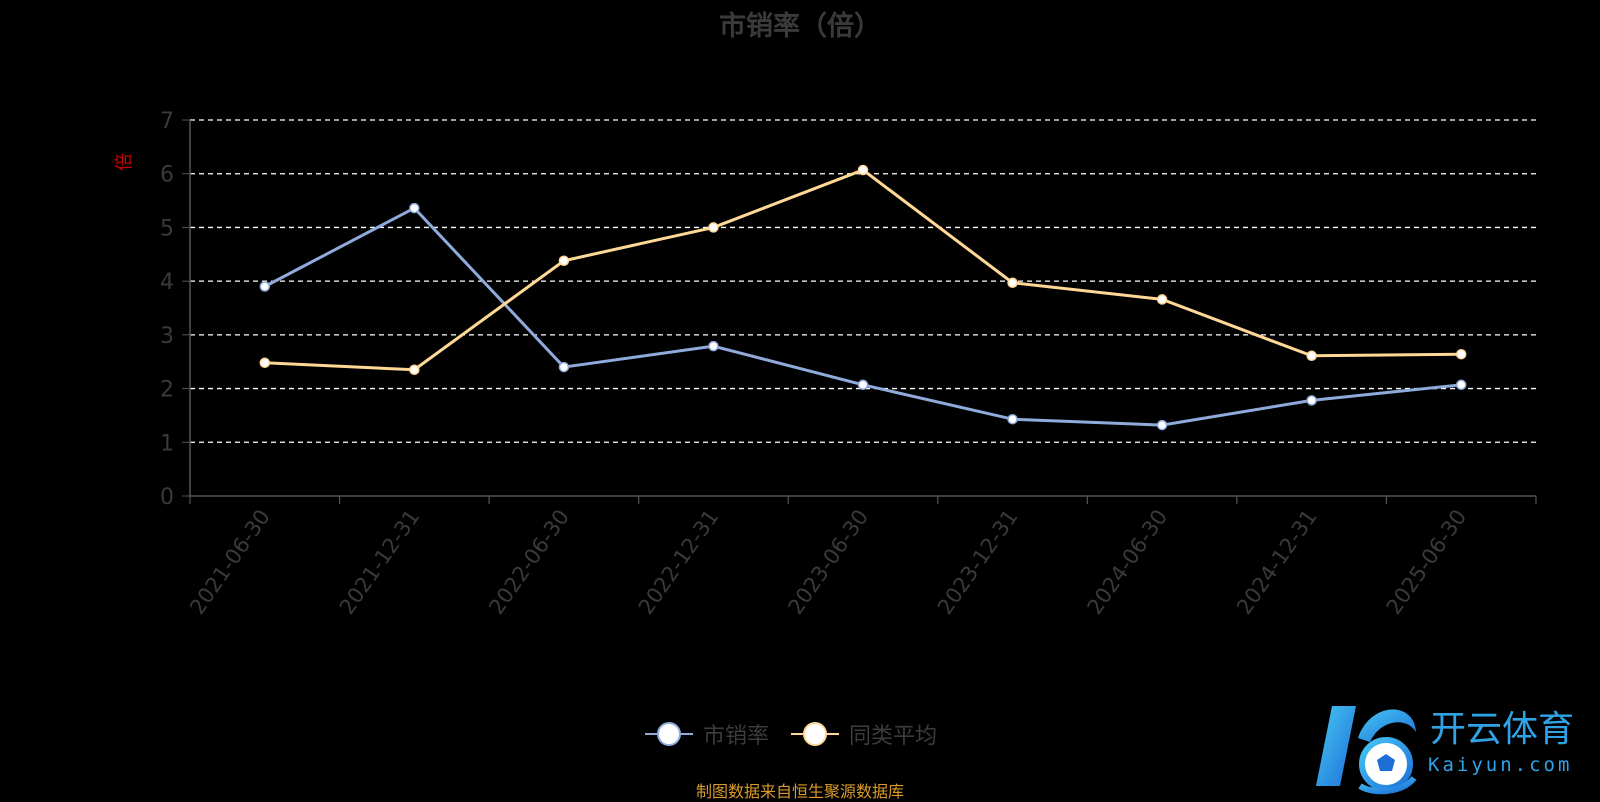  Describe the element at coordinates (799, 791) in the screenshot. I see `source-note: 制图数据来自恒生聚源数据库` at that location.